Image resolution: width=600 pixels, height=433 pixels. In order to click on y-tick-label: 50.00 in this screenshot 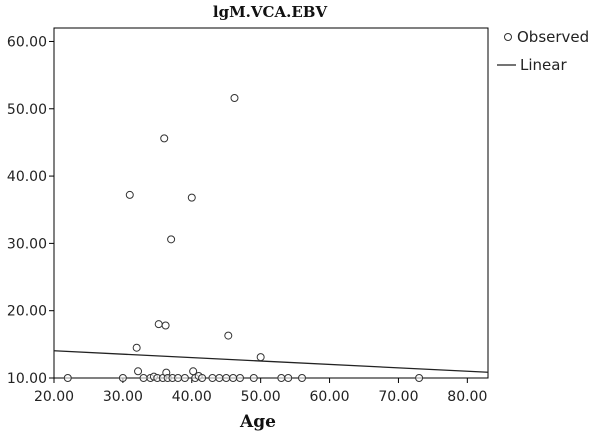, I will do `click(27, 110)`.